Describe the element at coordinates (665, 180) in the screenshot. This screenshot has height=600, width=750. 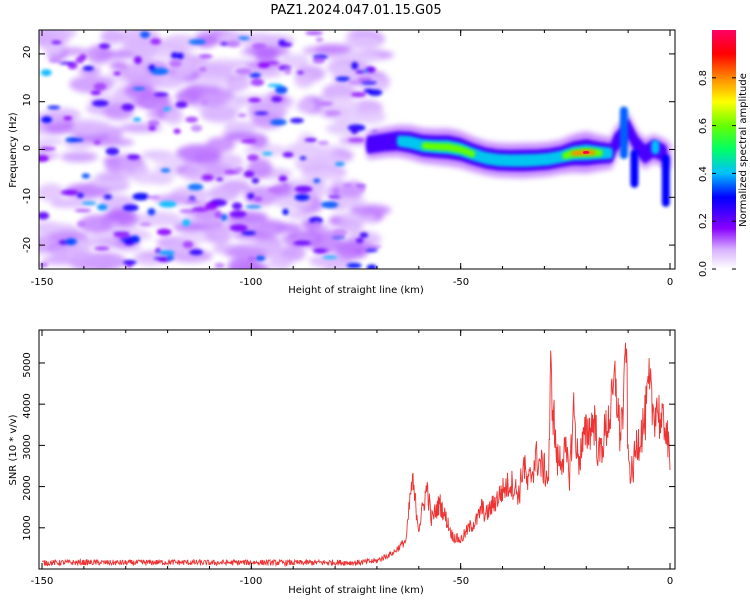
I see `trace-plume` at that location.